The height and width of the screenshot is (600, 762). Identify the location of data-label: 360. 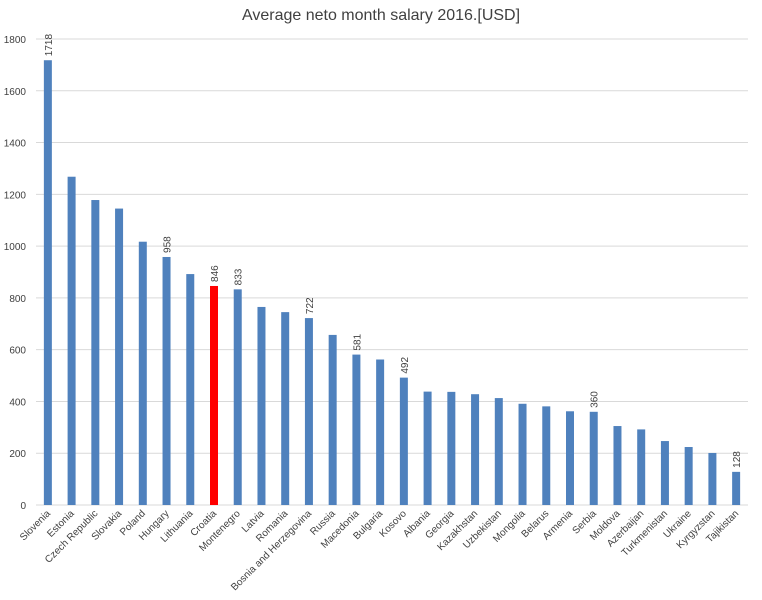
(595, 399).